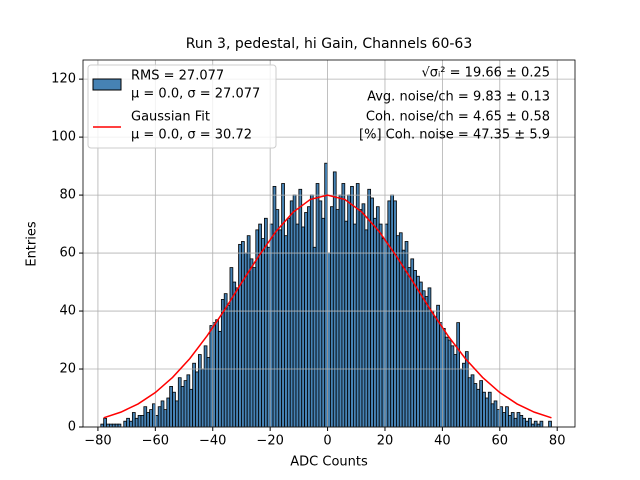  I want to click on y-tick-label: 80, so click(67, 195).